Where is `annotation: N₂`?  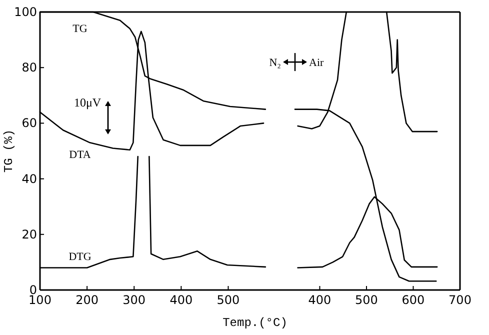 annotation: N₂ is located at coordinates (275, 63).